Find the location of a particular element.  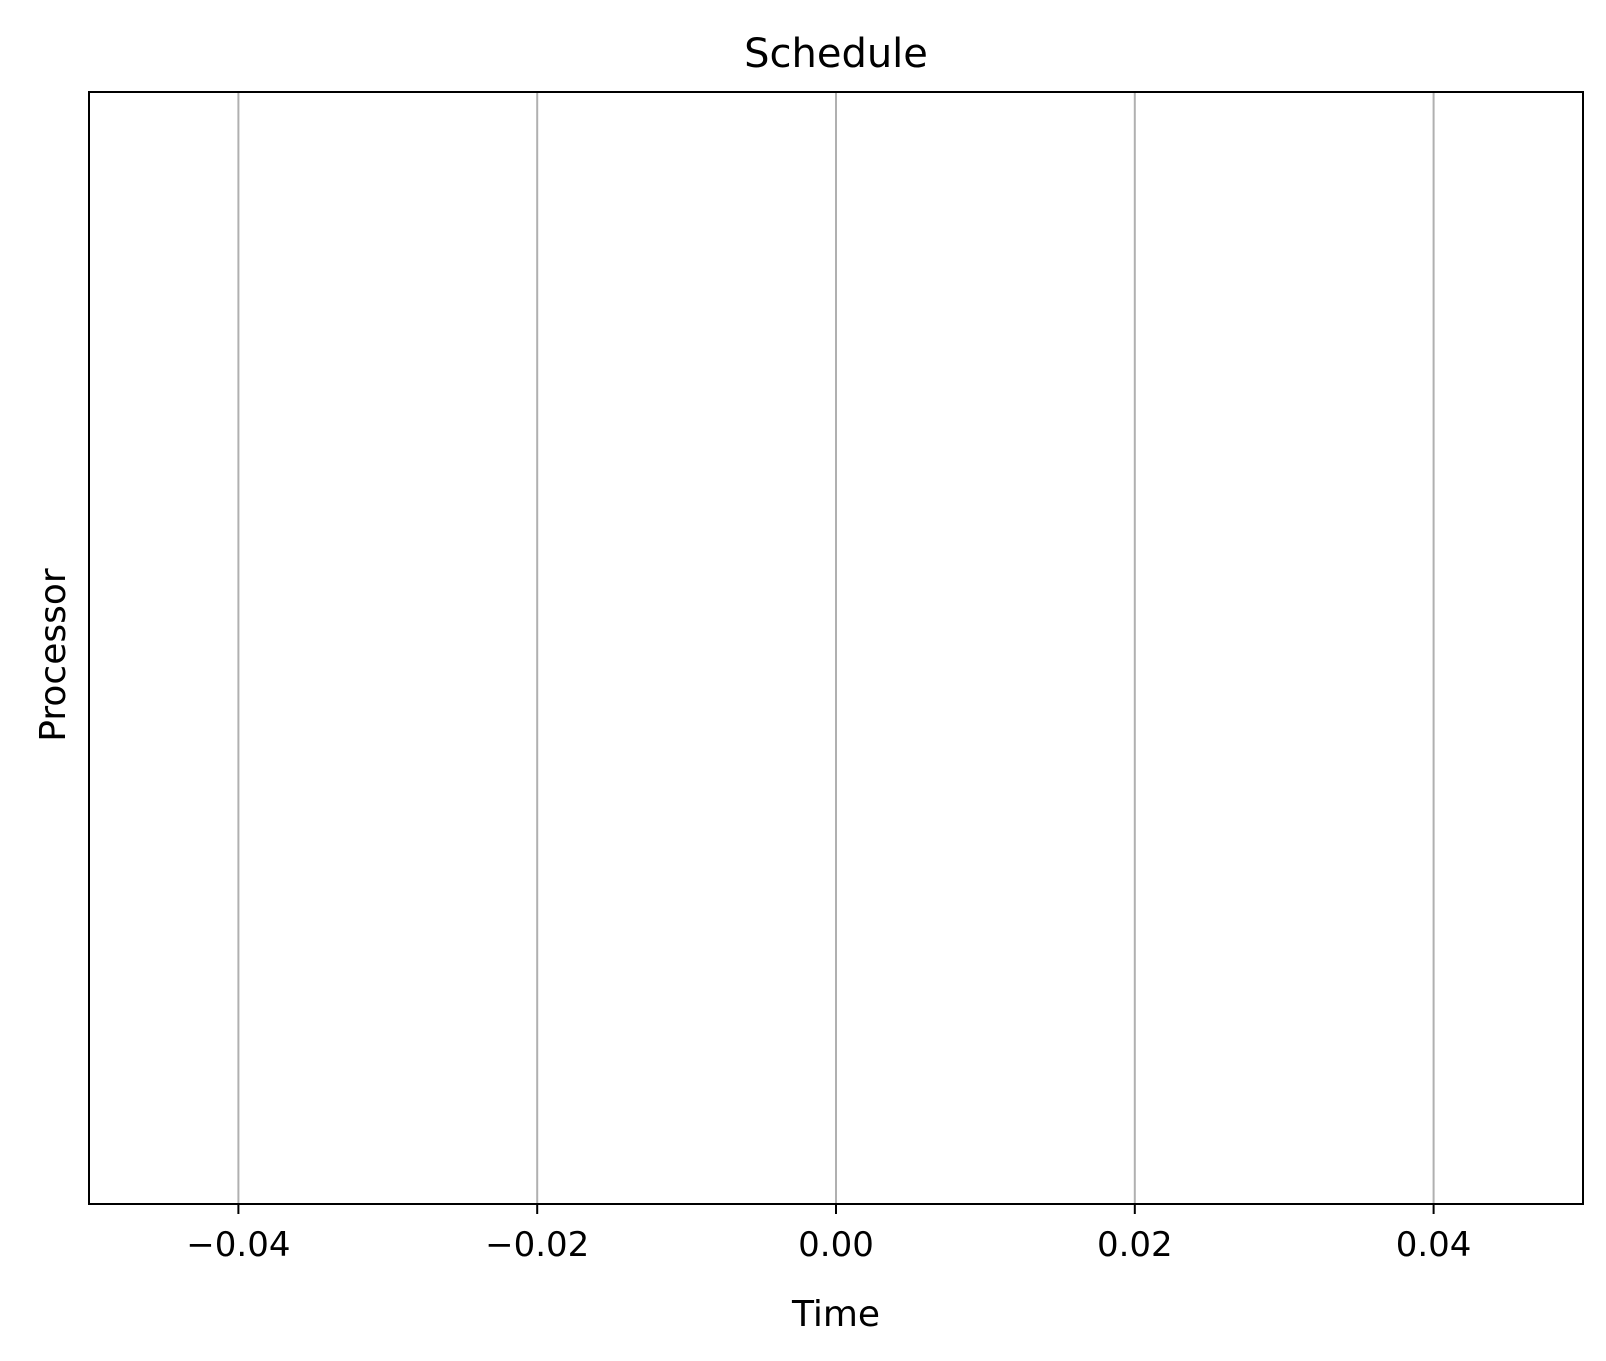

y-axis-label: Processor is located at coordinates (53, 655).